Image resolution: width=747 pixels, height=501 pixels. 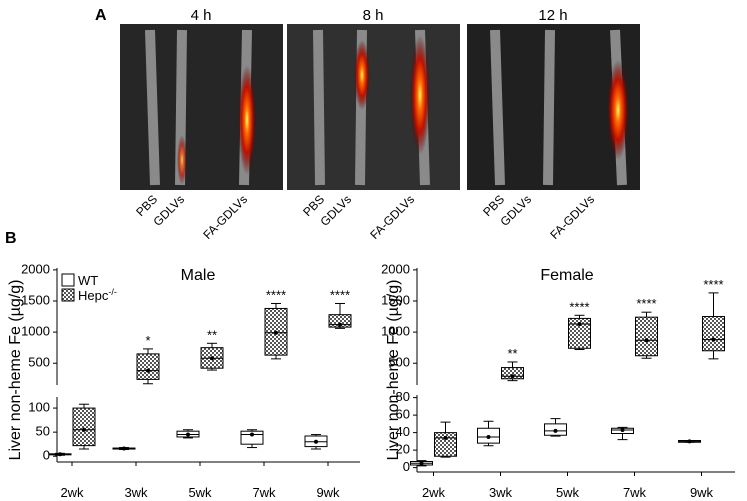 I want to click on y-tick-label: 20, so click(x=403, y=449).